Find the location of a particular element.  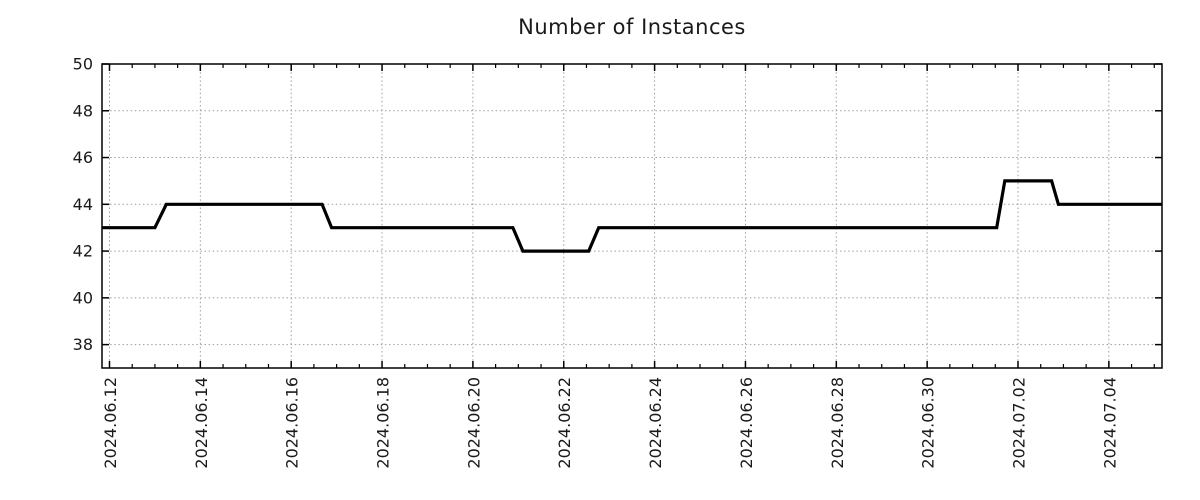

y-tick-label: 48 is located at coordinates (83, 110).